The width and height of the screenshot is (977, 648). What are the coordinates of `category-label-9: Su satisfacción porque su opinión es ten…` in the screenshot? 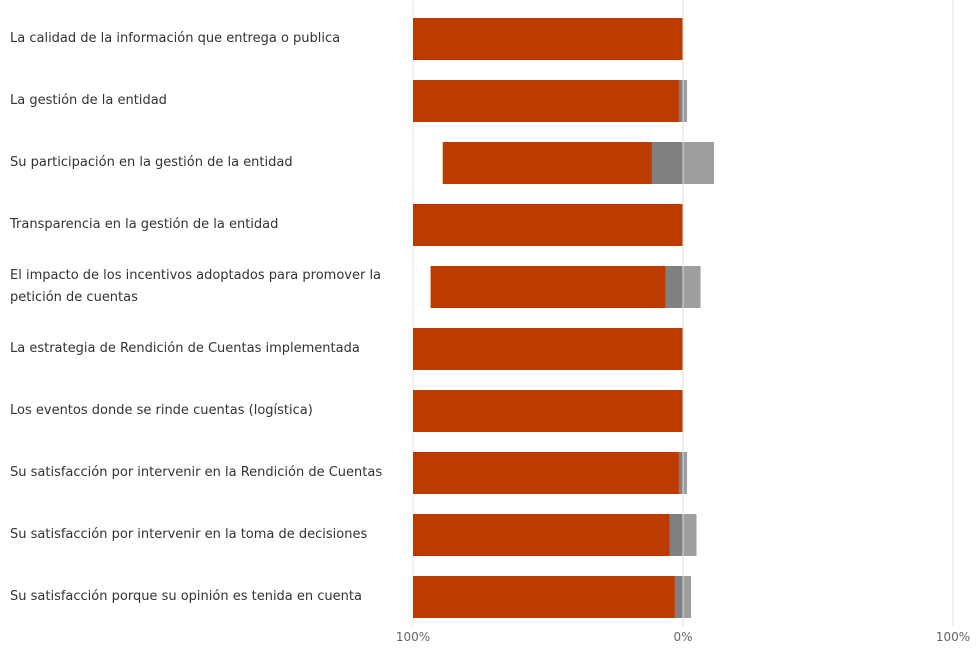 It's located at (186, 596).